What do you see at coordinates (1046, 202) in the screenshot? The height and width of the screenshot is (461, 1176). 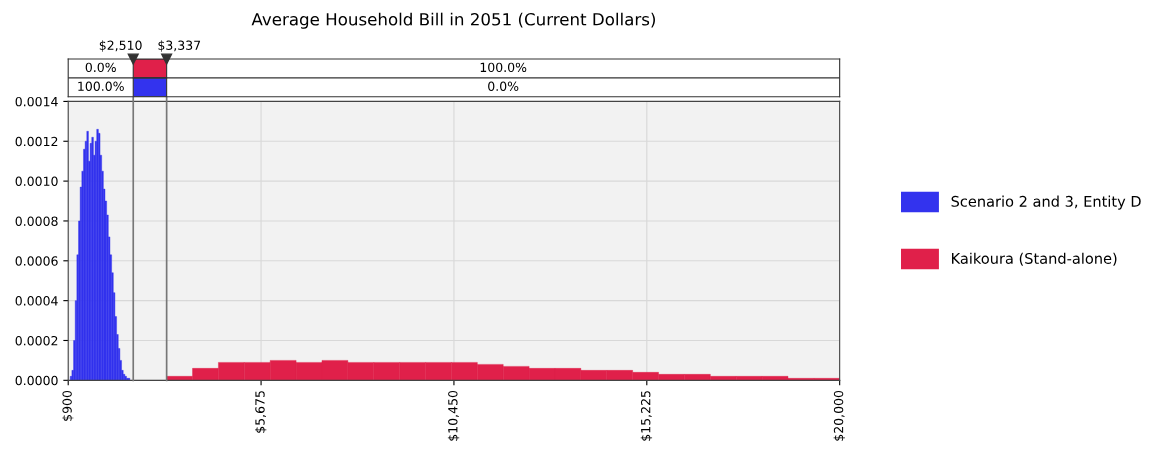 I see `legend-label: Scenario 2 and 3, Entity D` at bounding box center [1046, 202].